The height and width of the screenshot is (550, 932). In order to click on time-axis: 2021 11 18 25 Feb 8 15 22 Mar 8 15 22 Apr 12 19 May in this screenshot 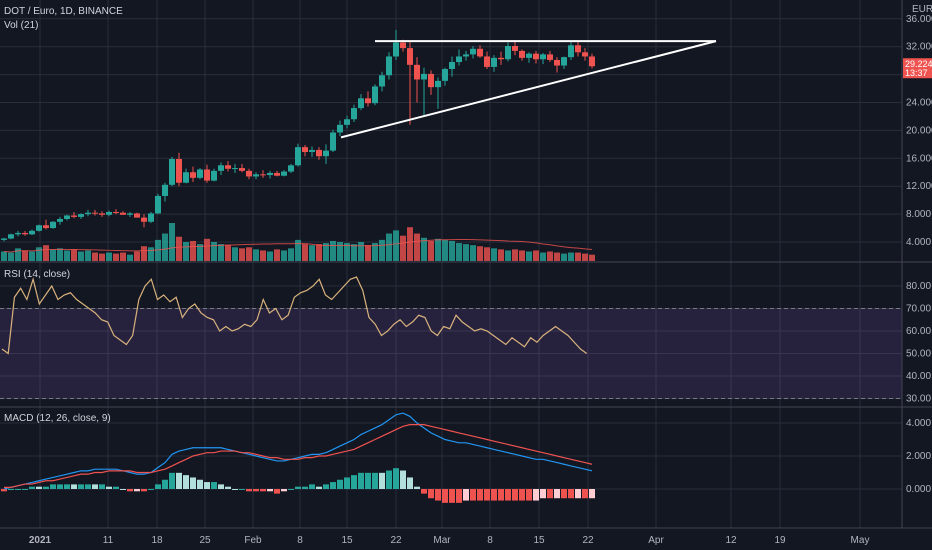, I will do `click(449, 540)`.